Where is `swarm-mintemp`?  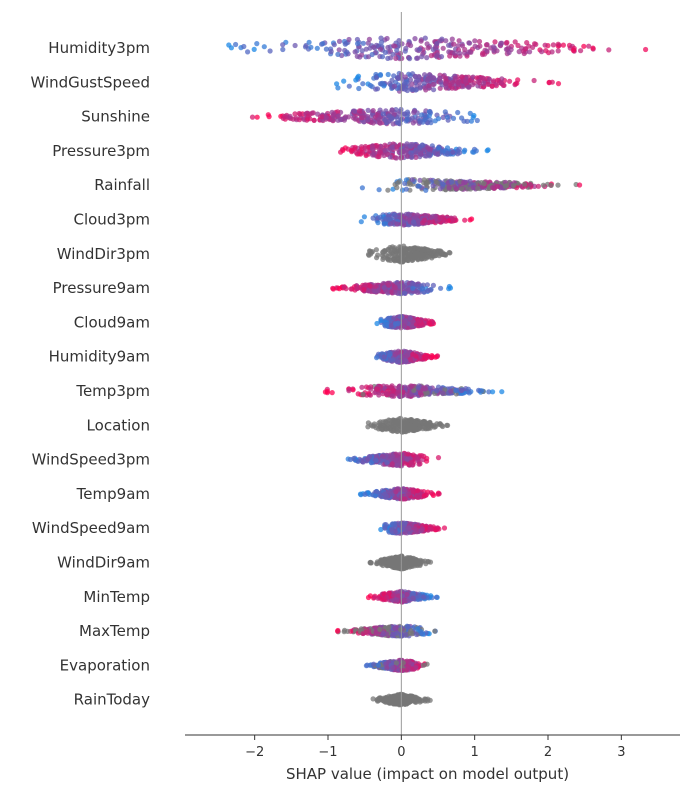 swarm-mintemp is located at coordinates (402, 596).